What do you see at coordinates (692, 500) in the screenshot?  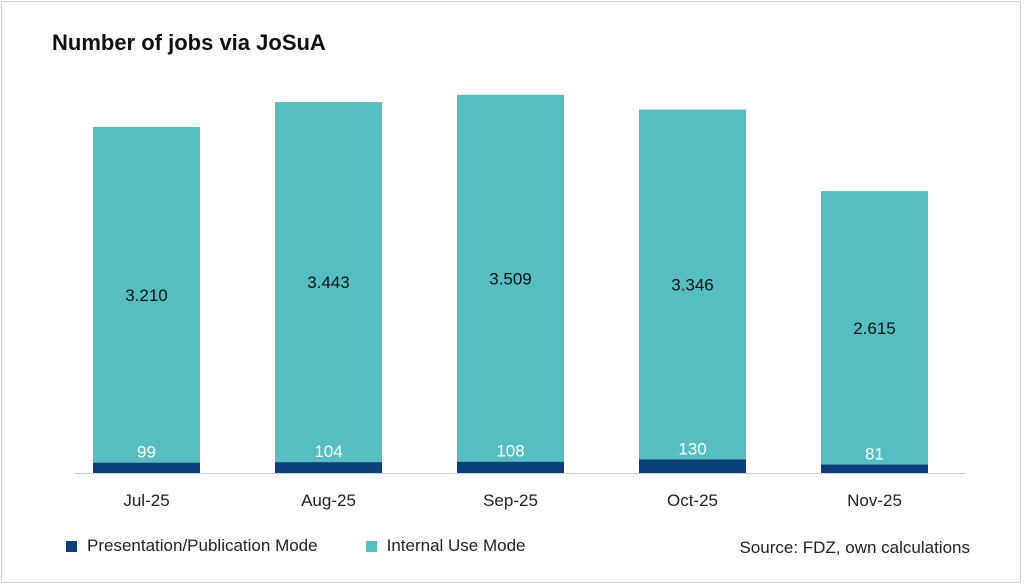 I see `x-tick-label: Oct-25` at bounding box center [692, 500].